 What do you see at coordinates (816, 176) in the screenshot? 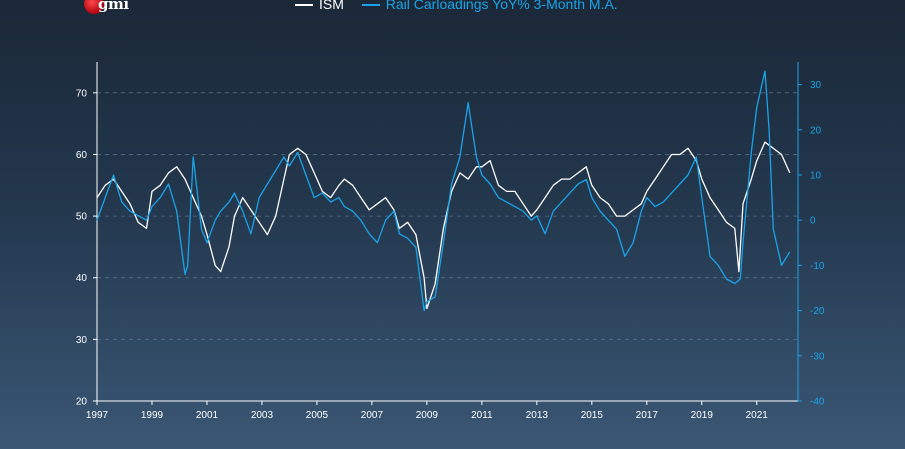
I see `y-right-tick-label: 10` at bounding box center [816, 176].